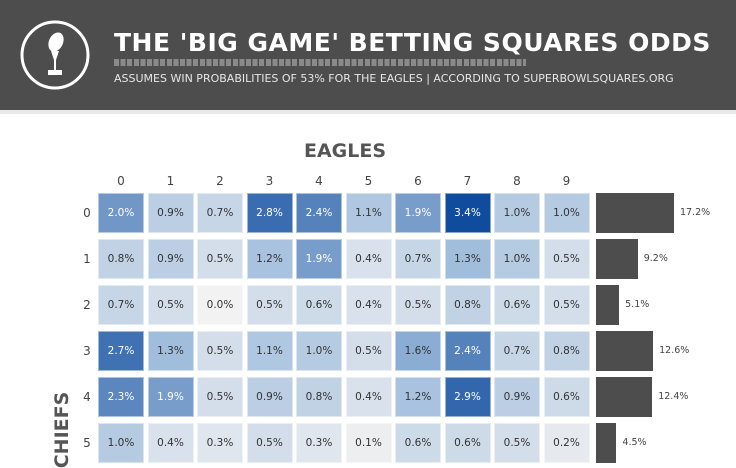 The height and width of the screenshot is (468, 736). What do you see at coordinates (220, 181) in the screenshot?
I see `column-label: 2` at bounding box center [220, 181].